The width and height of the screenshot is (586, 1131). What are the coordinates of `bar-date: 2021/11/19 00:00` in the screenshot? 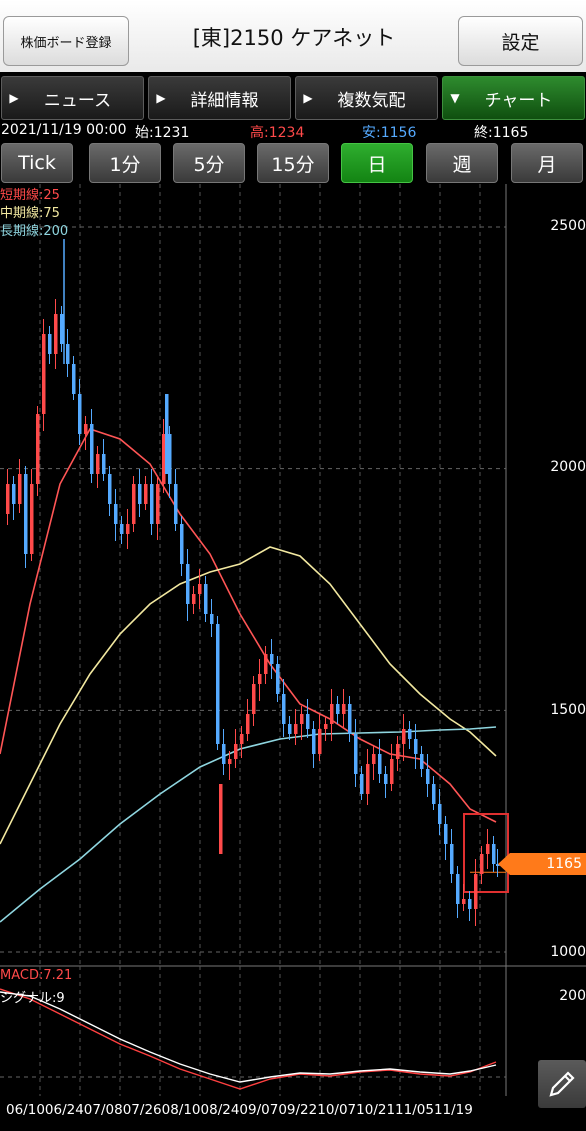 It's located at (64, 130).